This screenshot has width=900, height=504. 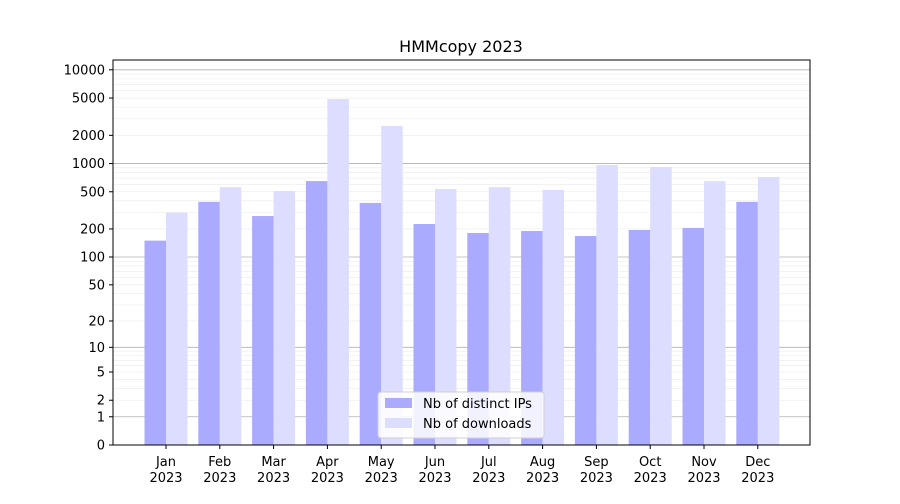 I want to click on y-tick-label: 1000, so click(x=88, y=164).